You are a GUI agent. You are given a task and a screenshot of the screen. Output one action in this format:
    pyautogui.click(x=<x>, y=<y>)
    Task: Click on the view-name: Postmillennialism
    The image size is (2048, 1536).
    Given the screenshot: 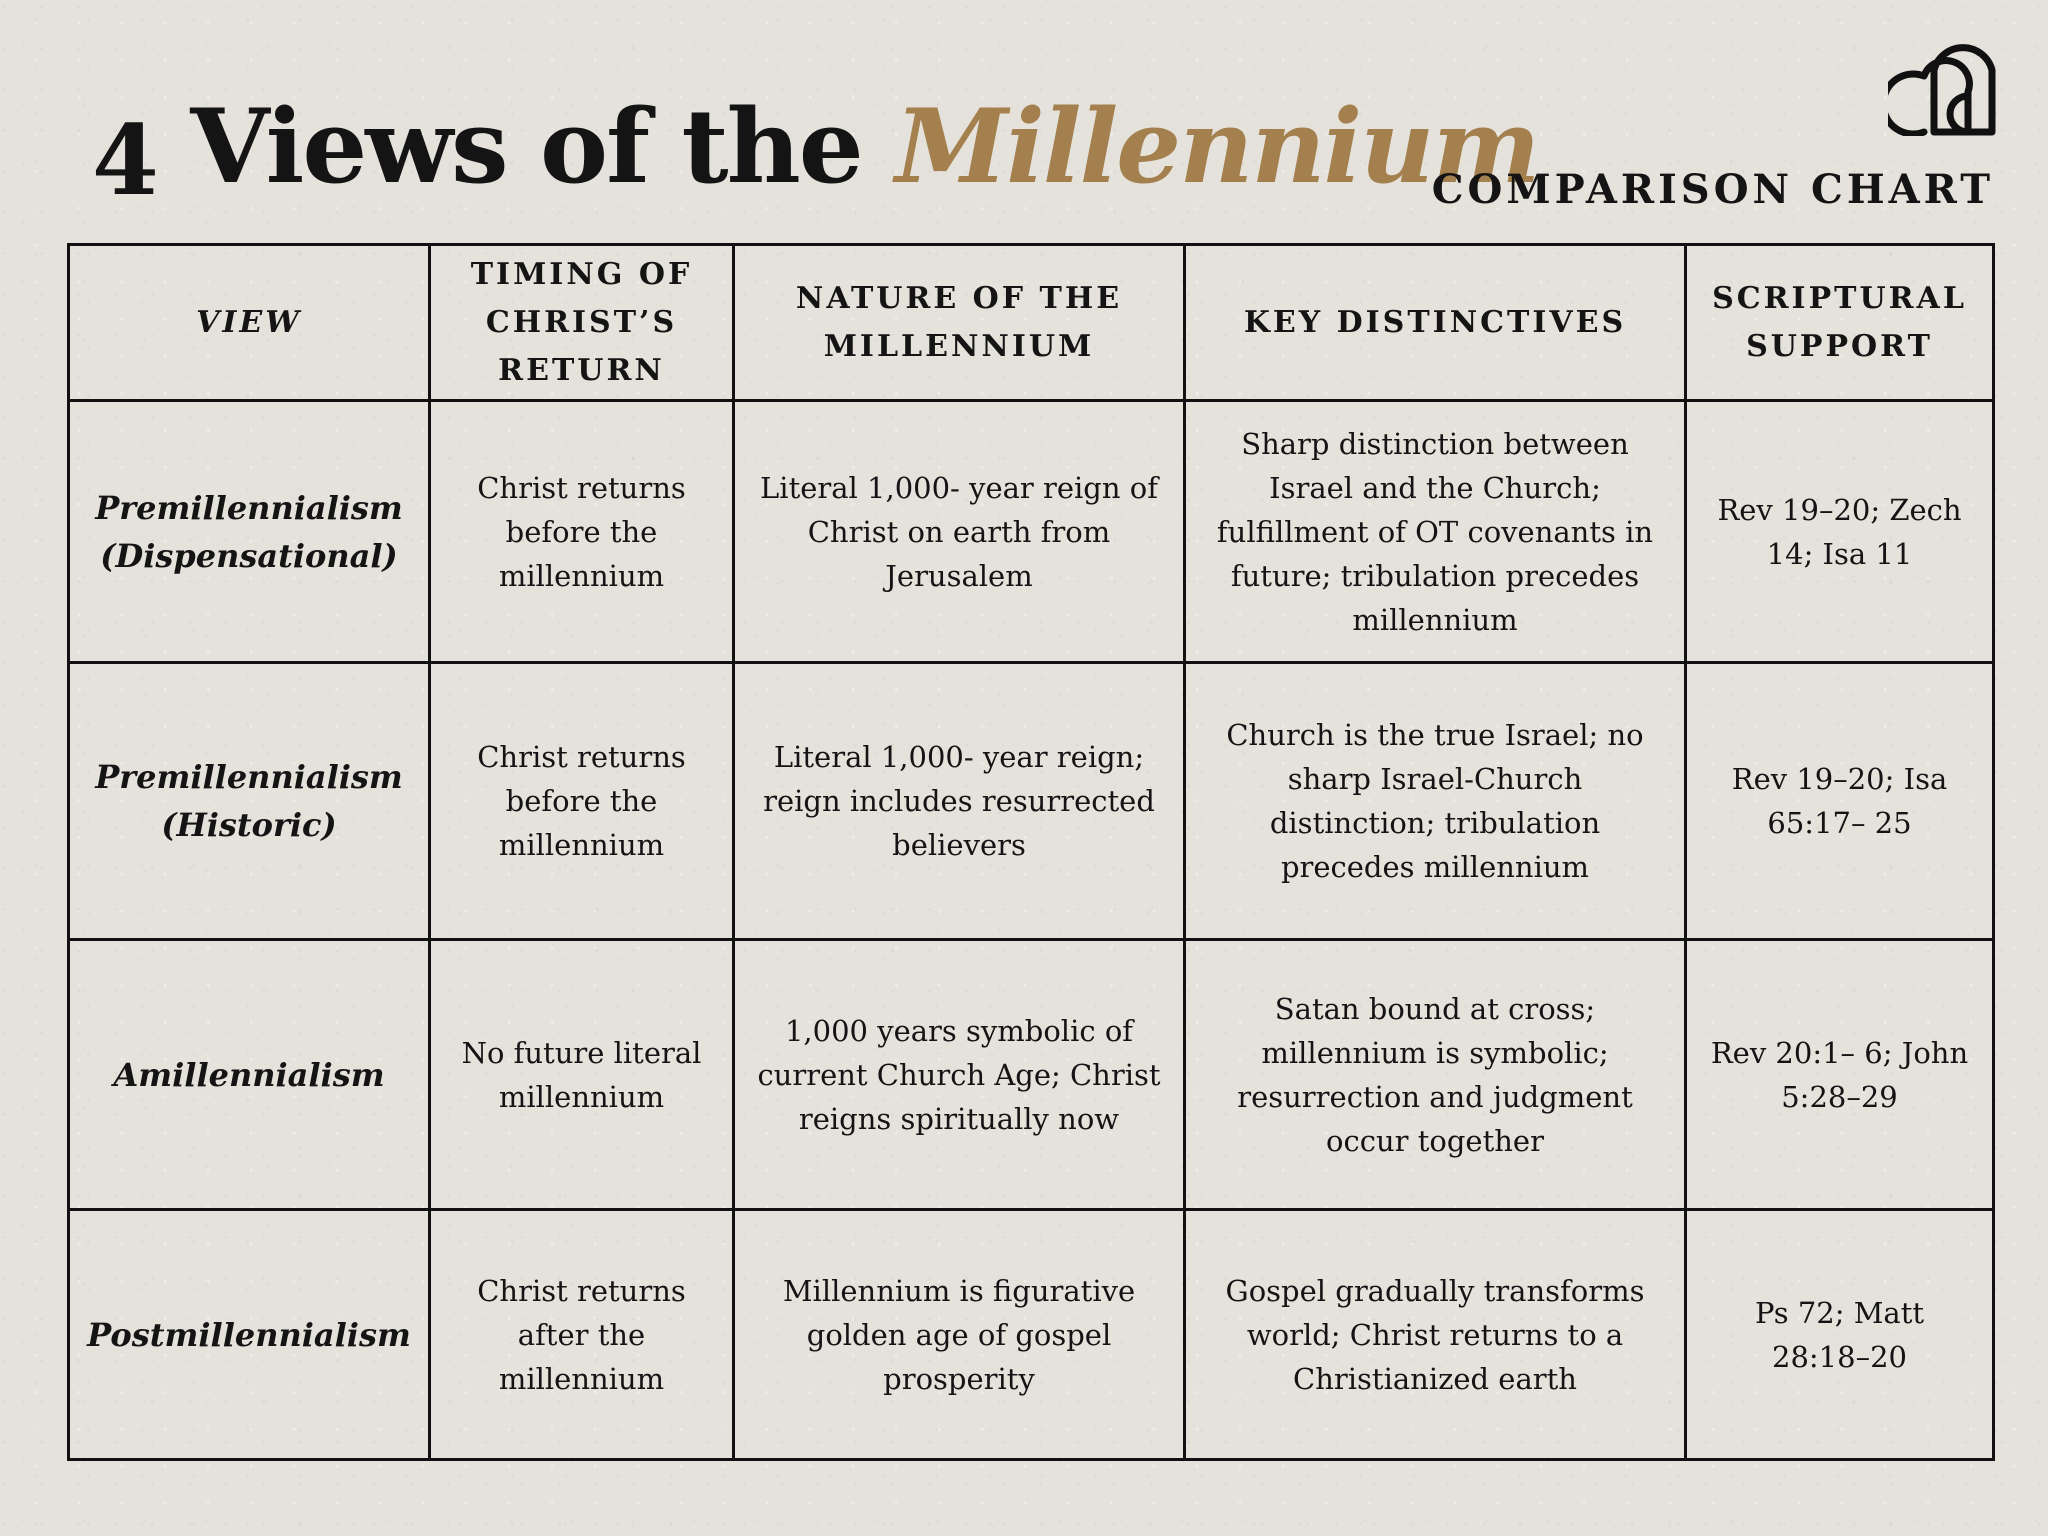 What is the action you would take?
    pyautogui.click(x=249, y=1334)
    